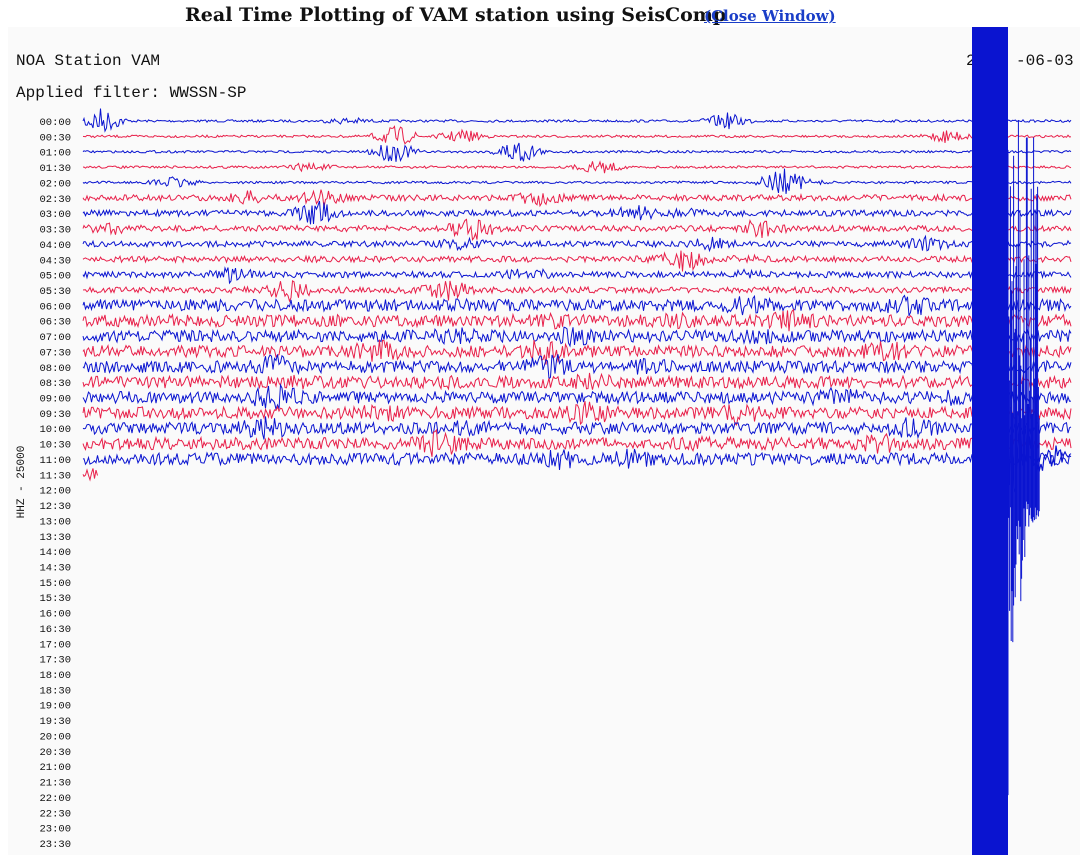 The width and height of the screenshot is (1080, 855). Describe the element at coordinates (55, 261) in the screenshot. I see `time-label: 04:30` at that location.